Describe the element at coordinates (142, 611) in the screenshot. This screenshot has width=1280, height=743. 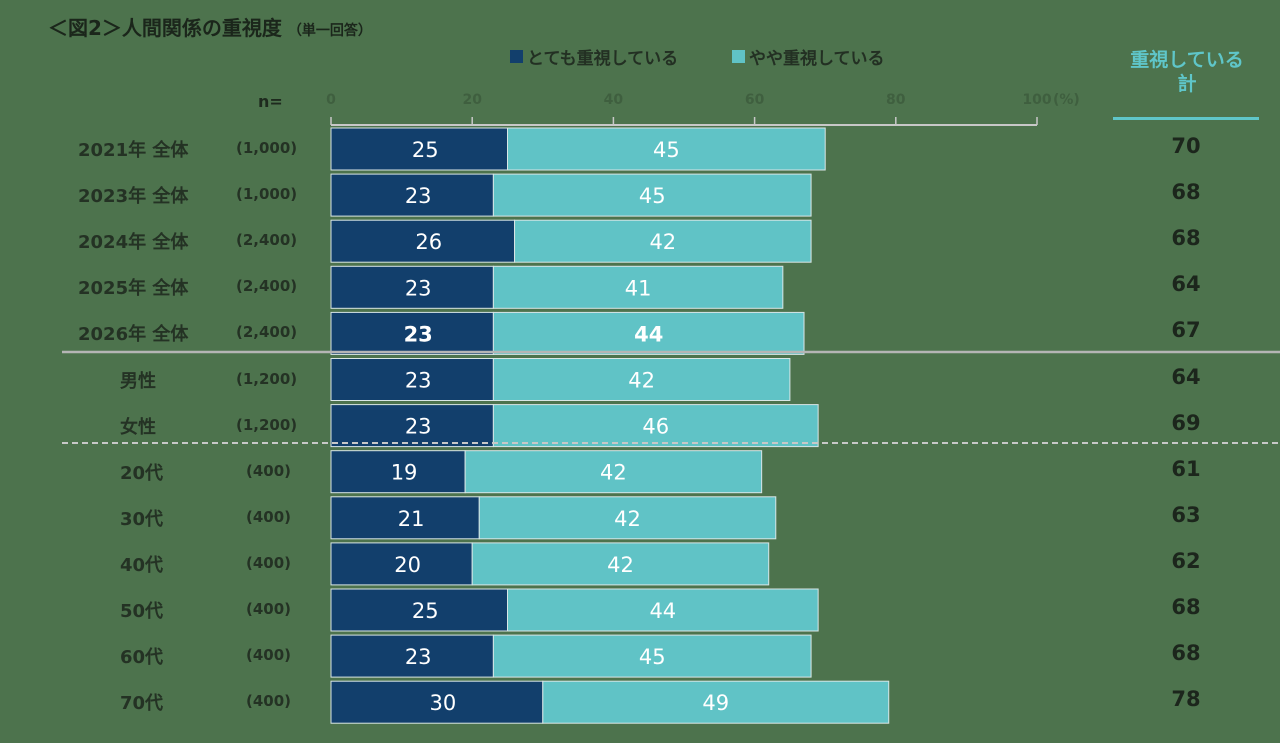
I see `row-label: 50代` at that location.